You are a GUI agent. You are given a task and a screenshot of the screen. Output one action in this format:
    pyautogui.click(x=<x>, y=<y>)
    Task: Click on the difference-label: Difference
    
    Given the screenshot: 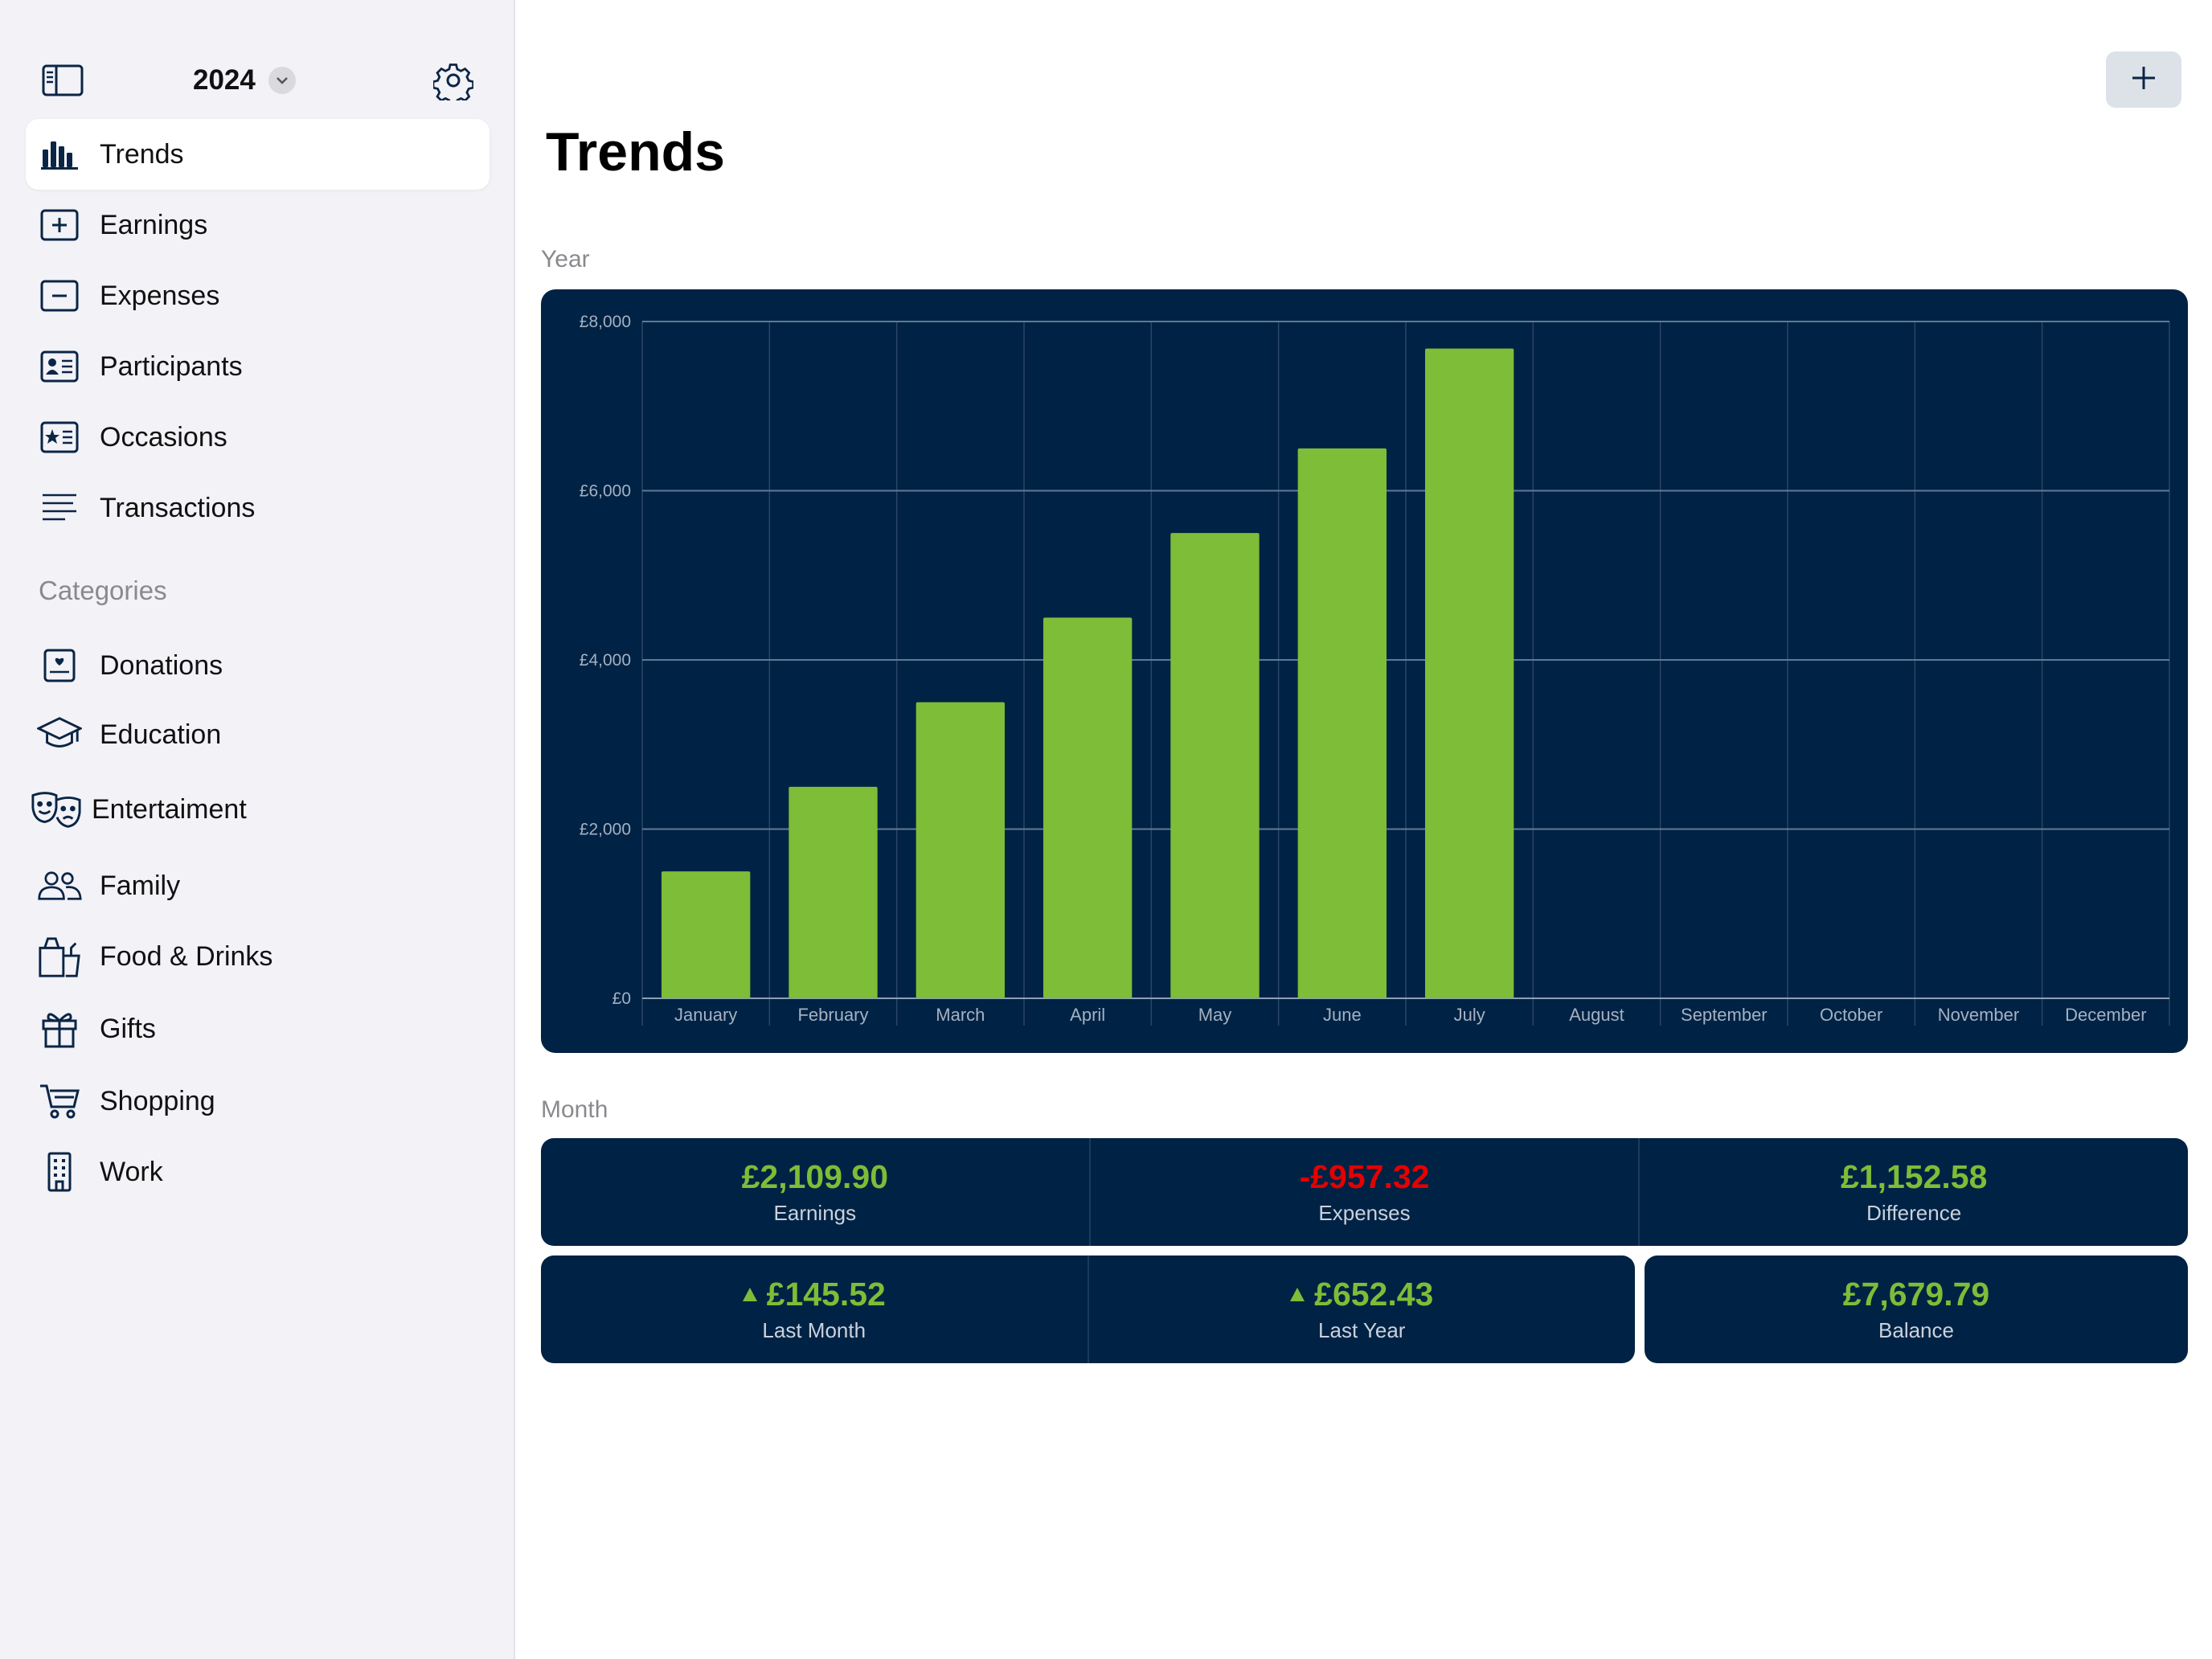 What is the action you would take?
    pyautogui.click(x=1914, y=1213)
    